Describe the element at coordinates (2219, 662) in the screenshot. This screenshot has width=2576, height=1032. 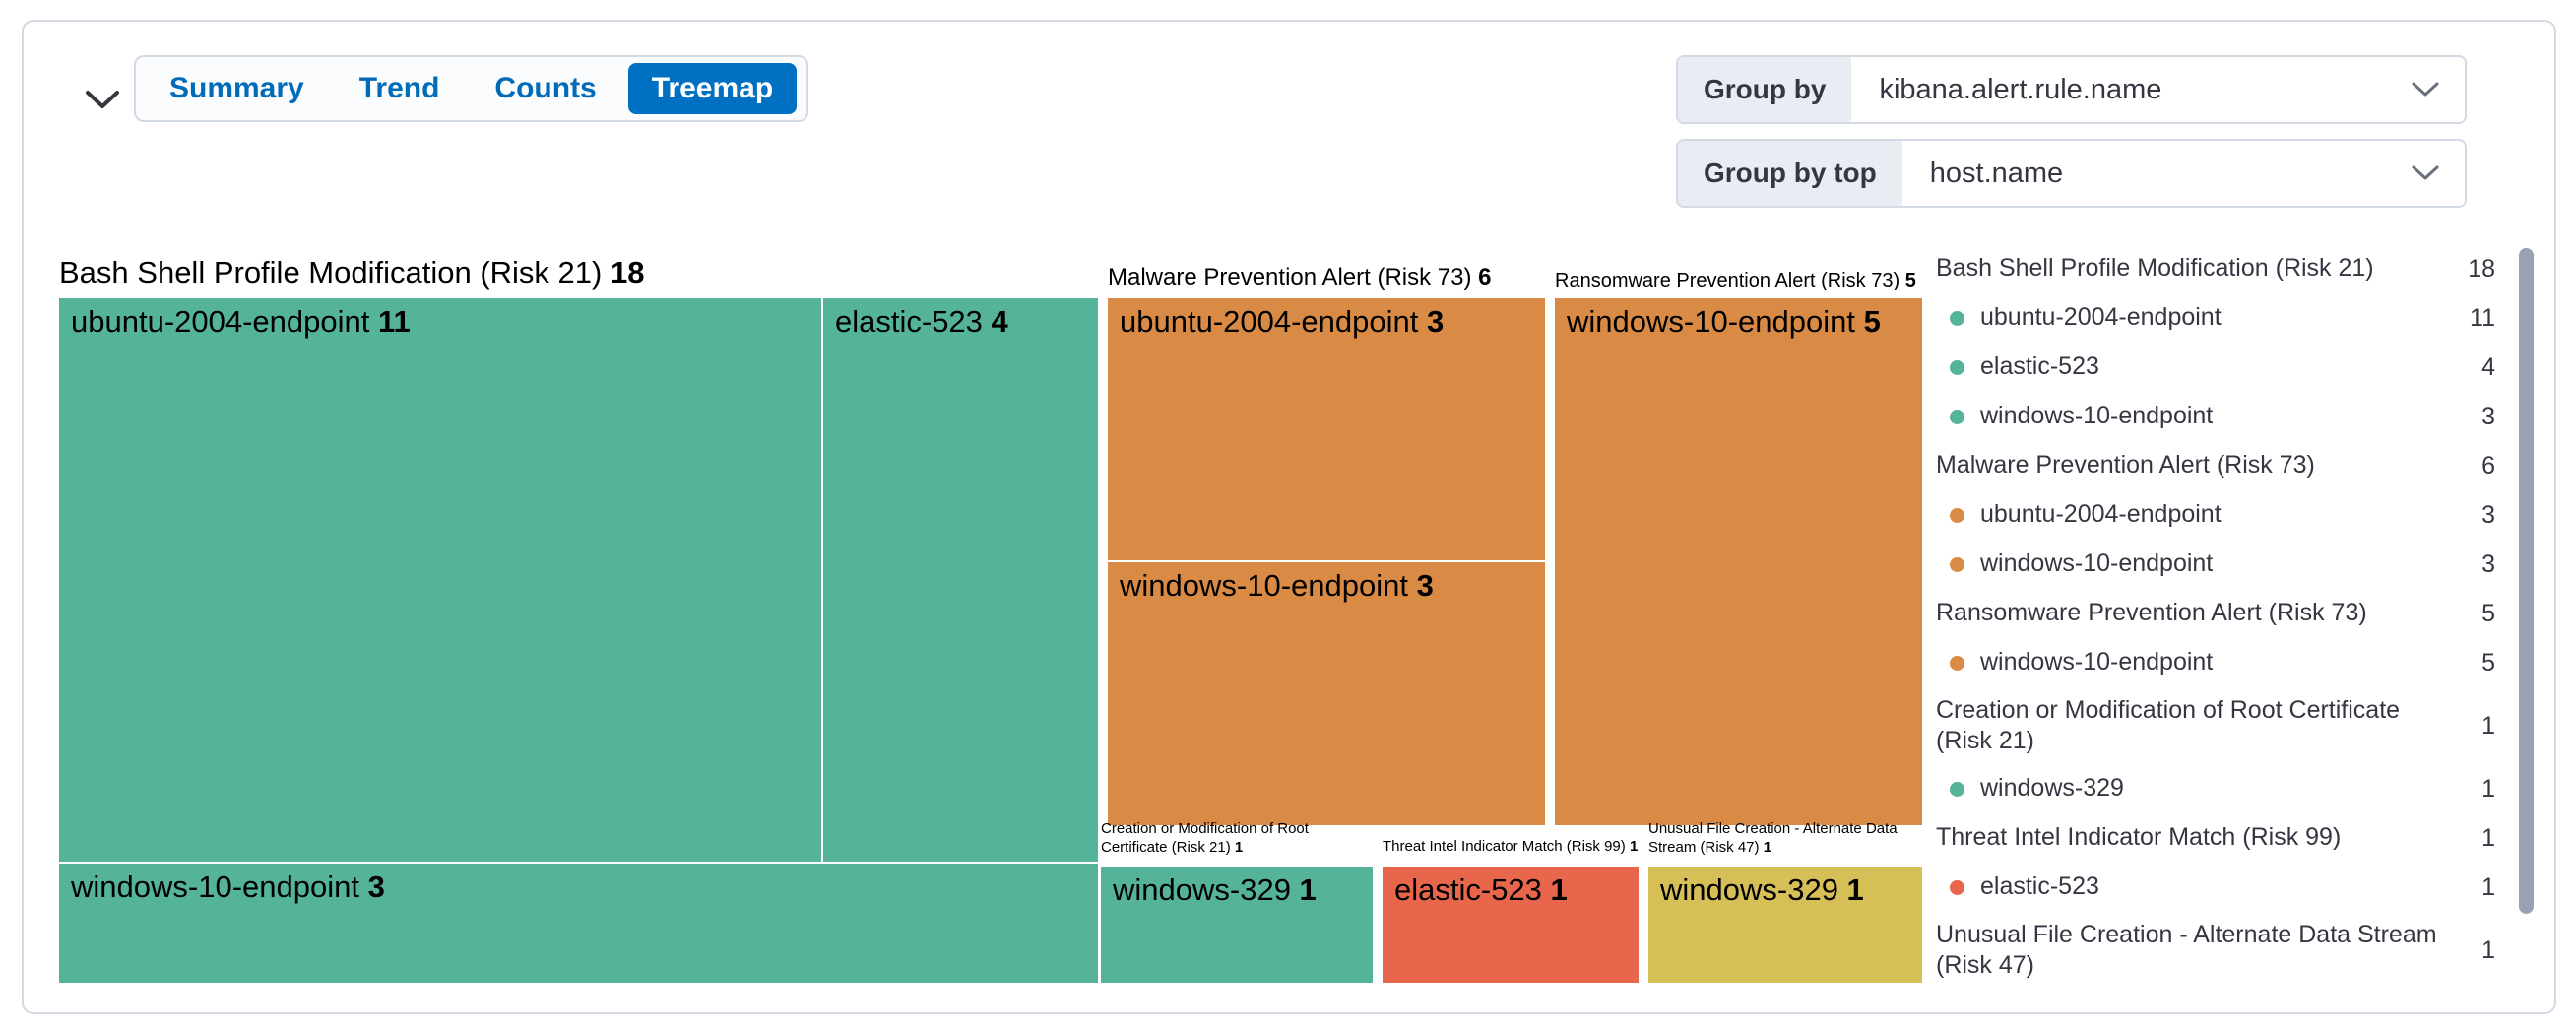
I see `legend-host-row: windows-10-endpoint 5` at that location.